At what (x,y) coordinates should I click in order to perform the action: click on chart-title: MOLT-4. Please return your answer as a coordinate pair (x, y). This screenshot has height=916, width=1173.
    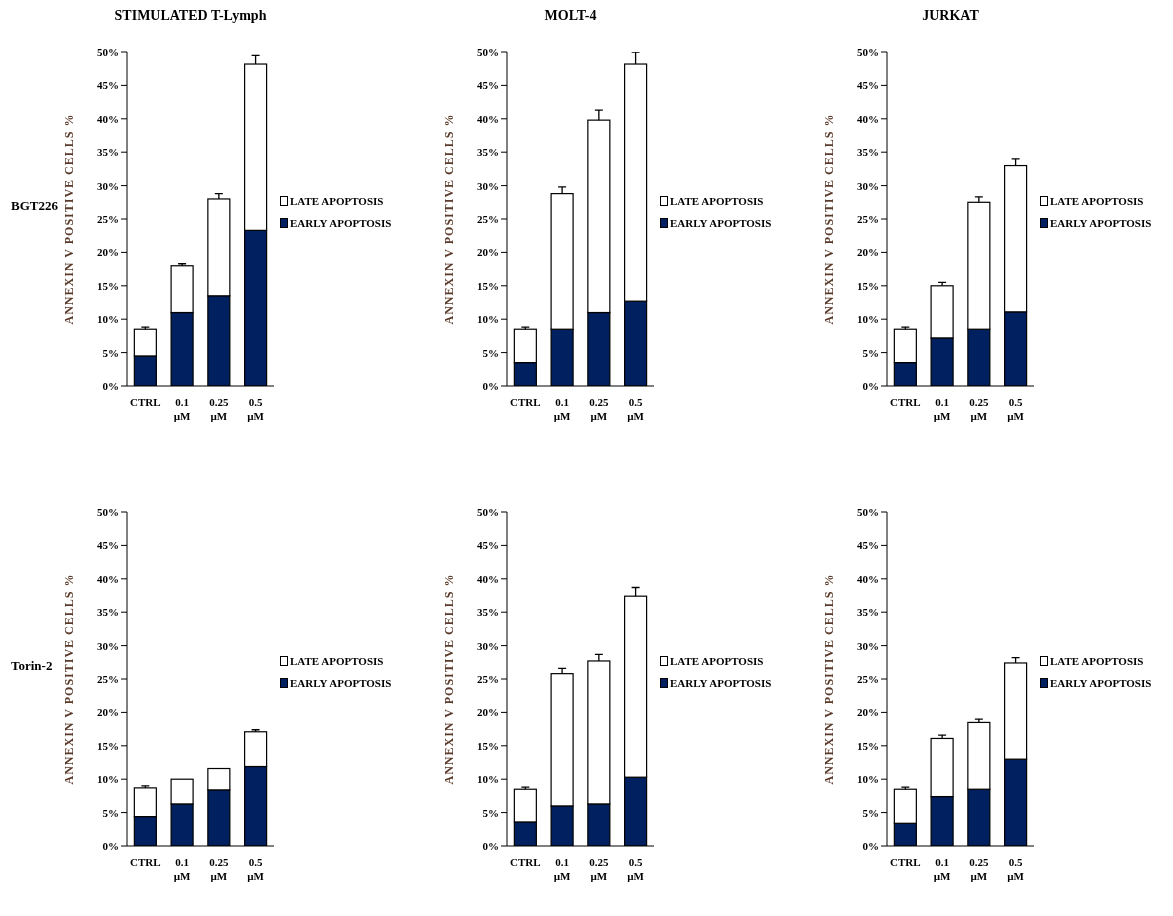
    Looking at the image, I should click on (570, 16).